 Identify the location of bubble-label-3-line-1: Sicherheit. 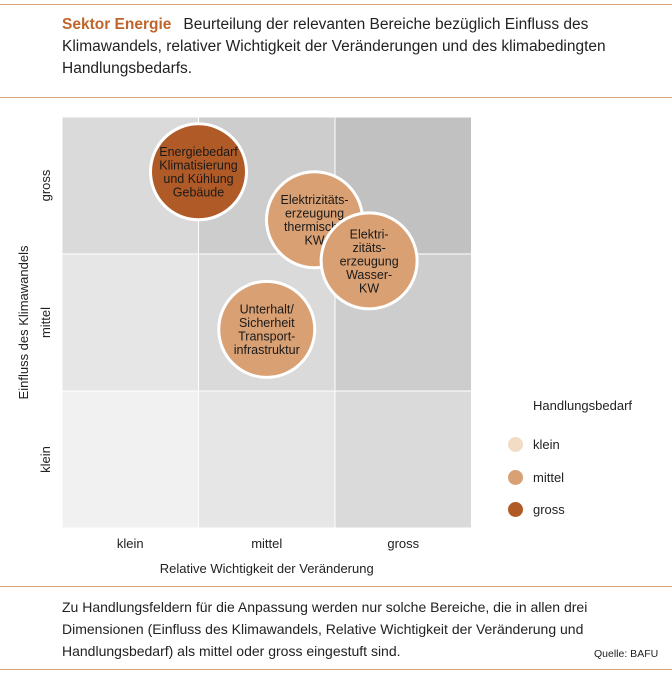
(267, 323).